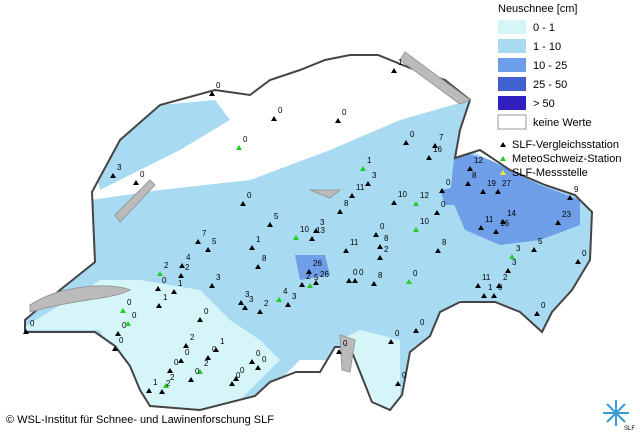 This screenshot has width=640, height=435. What do you see at coordinates (565, 145) in the screenshot?
I see `legend-label: SLF-Vergleichsstation` at bounding box center [565, 145].